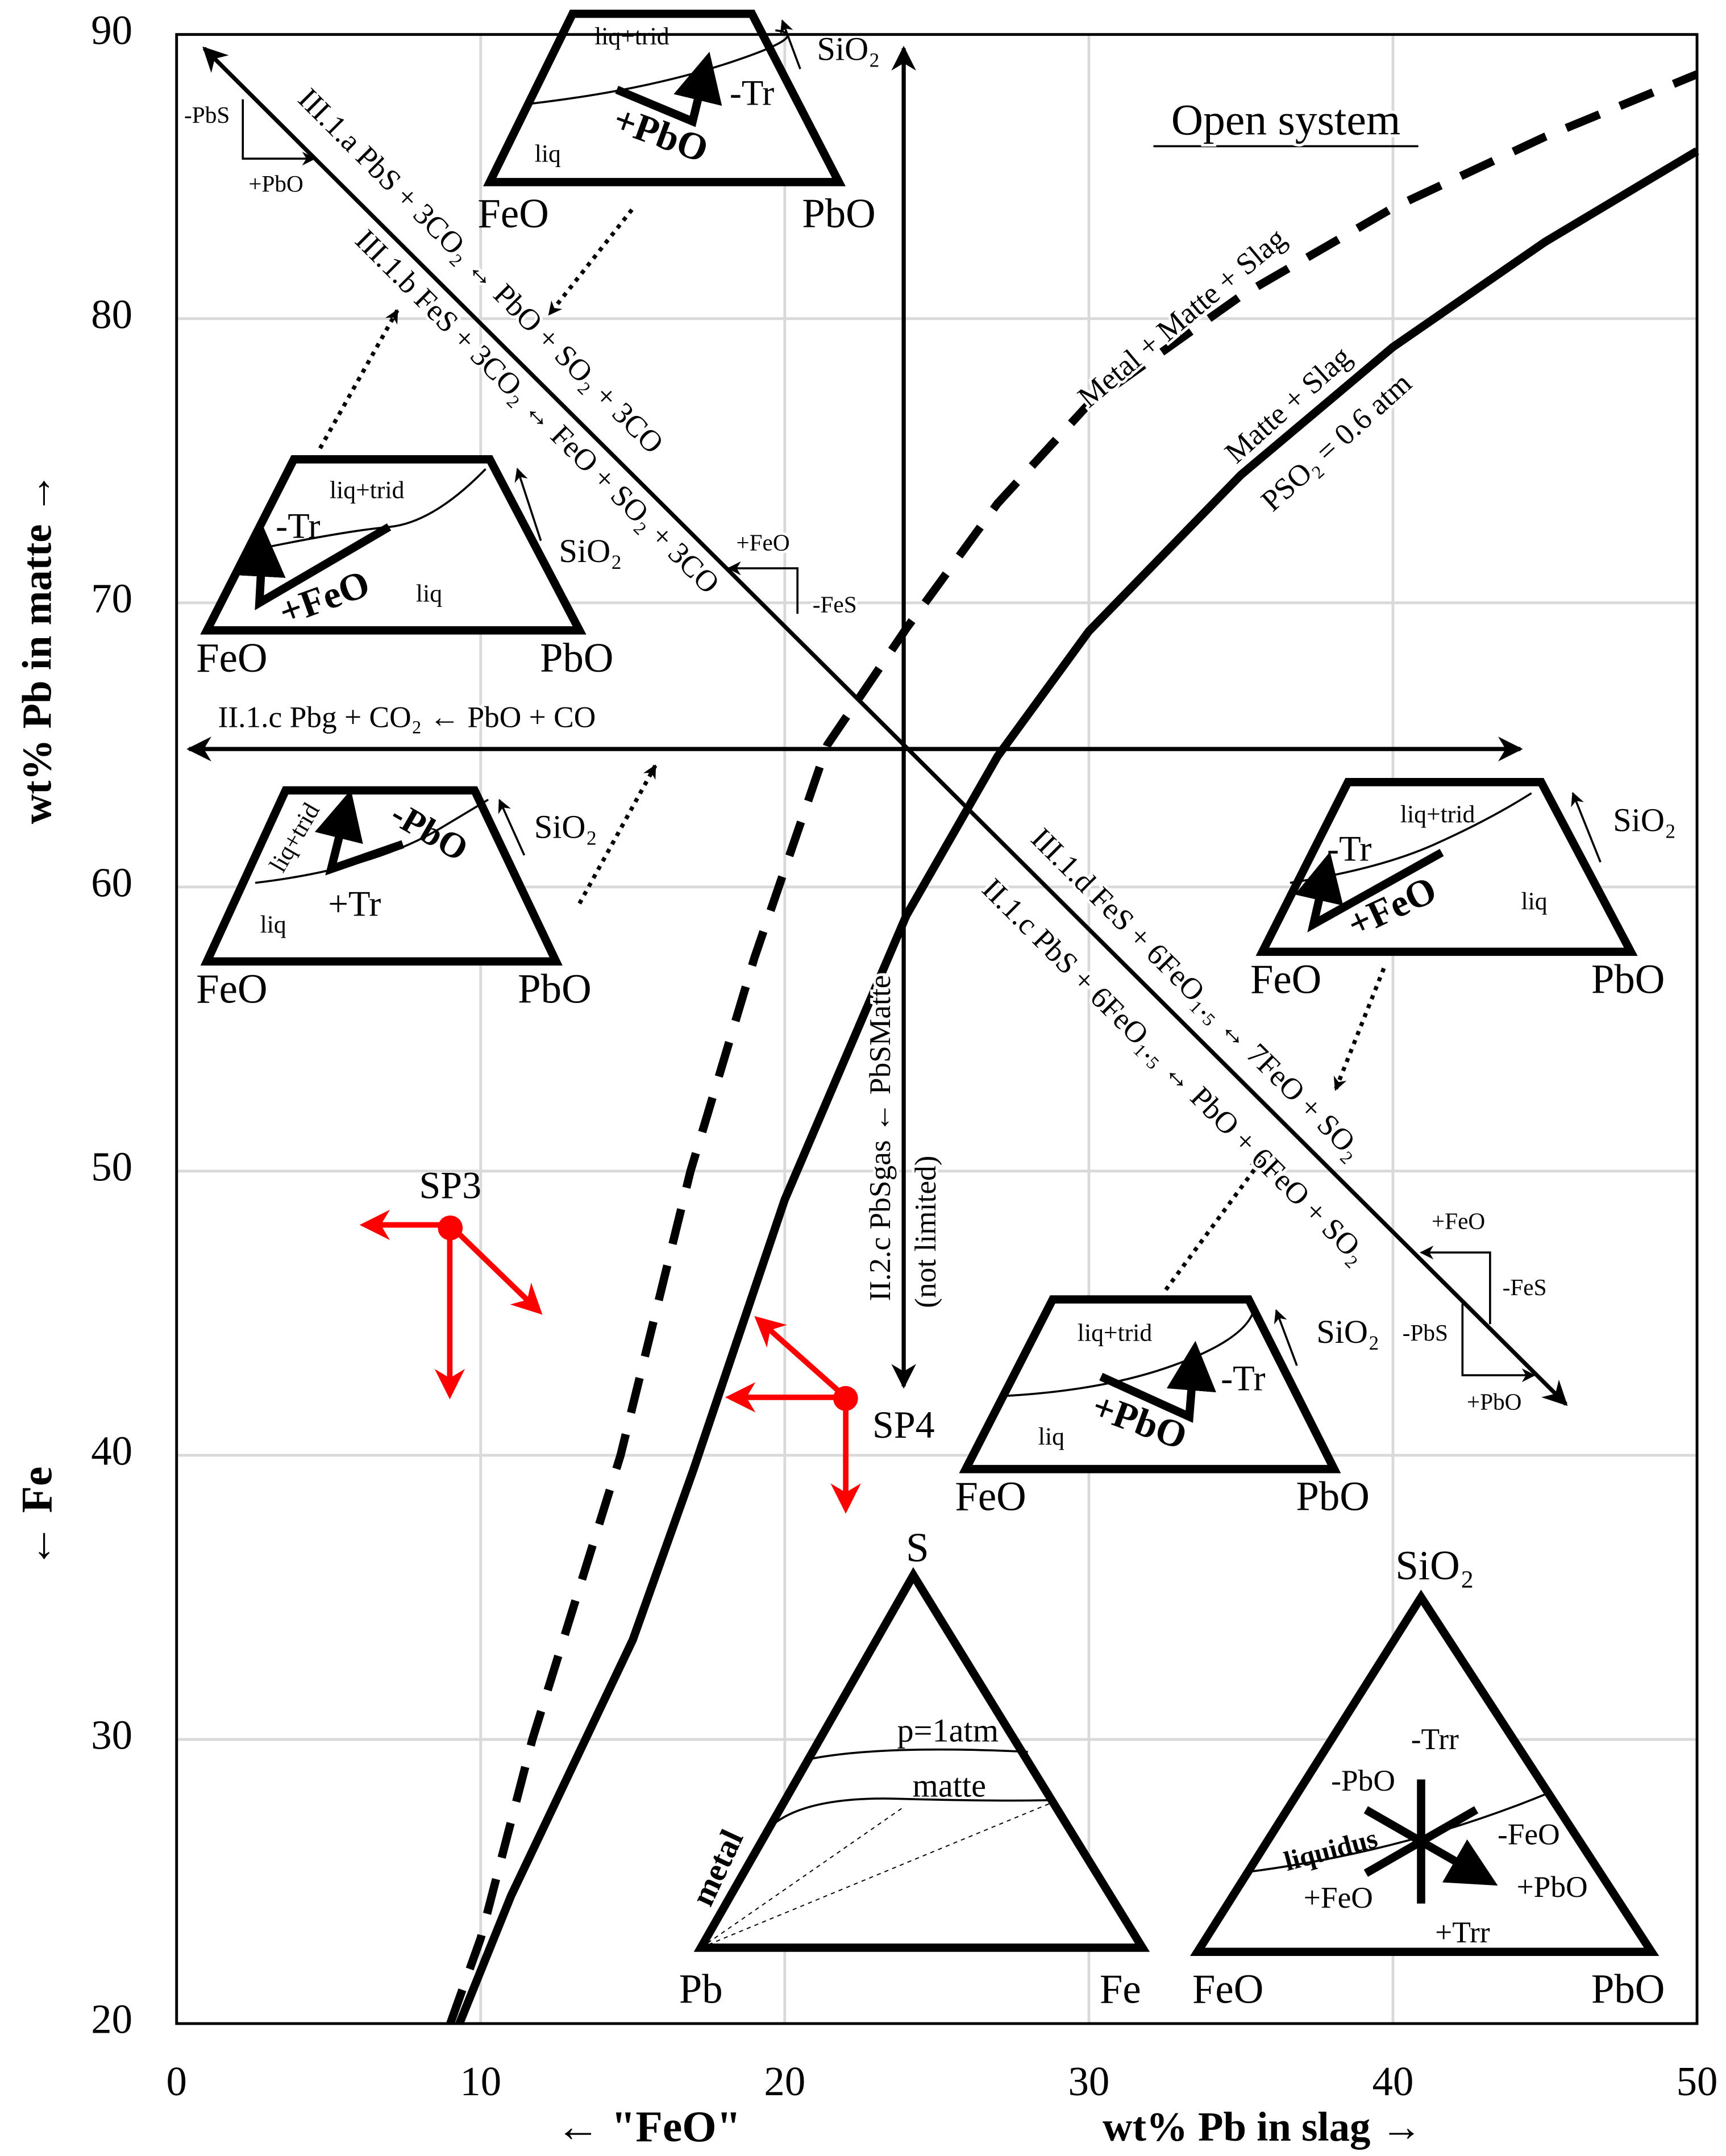  What do you see at coordinates (111, 1735) in the screenshot?
I see `y-tick-label: 30` at bounding box center [111, 1735].